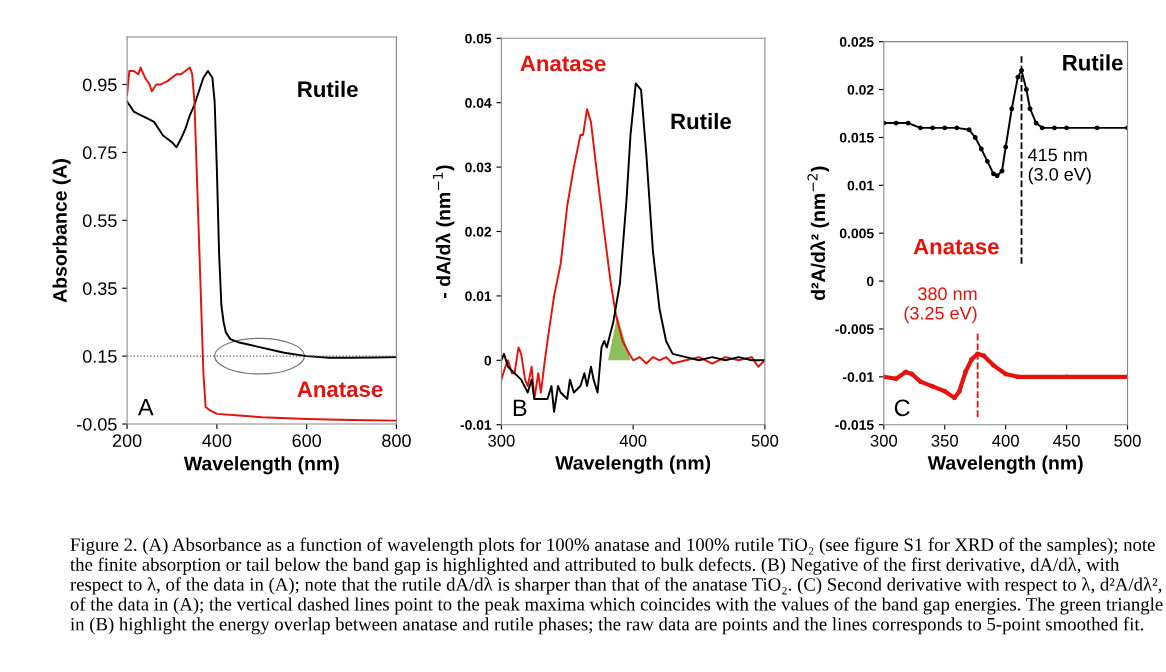 The image size is (1166, 672). What do you see at coordinates (854, 329) in the screenshot?
I see `y-tick-label: -0.005` at bounding box center [854, 329].